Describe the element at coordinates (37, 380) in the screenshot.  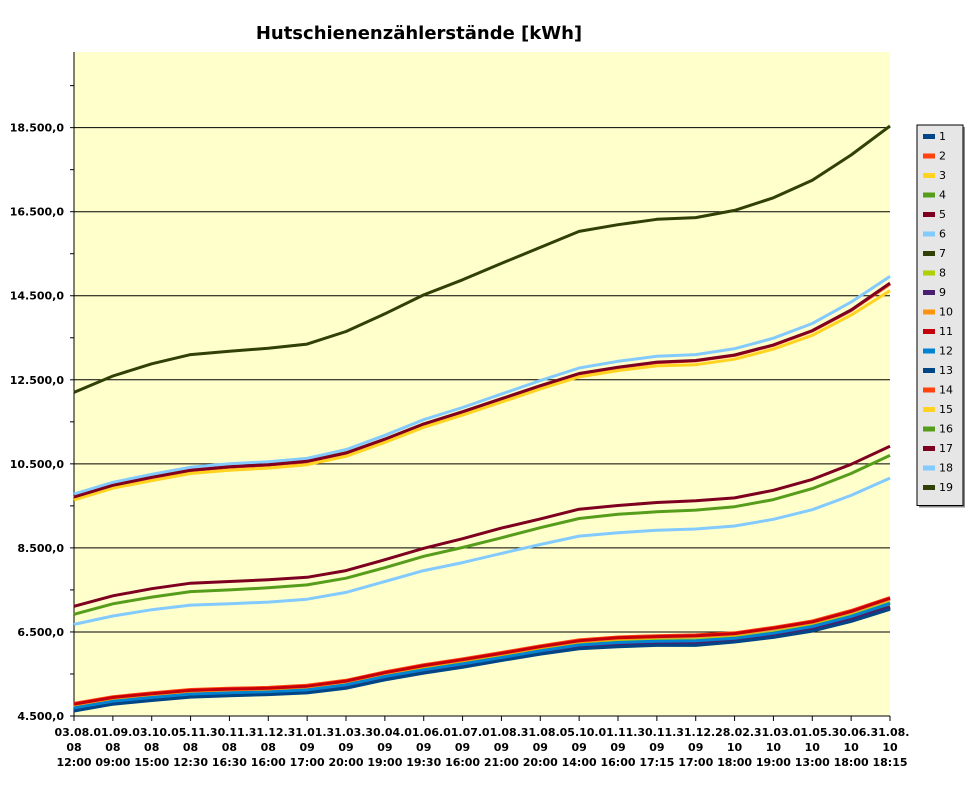
I see `y-tick-label: 12.500,0` at that location.